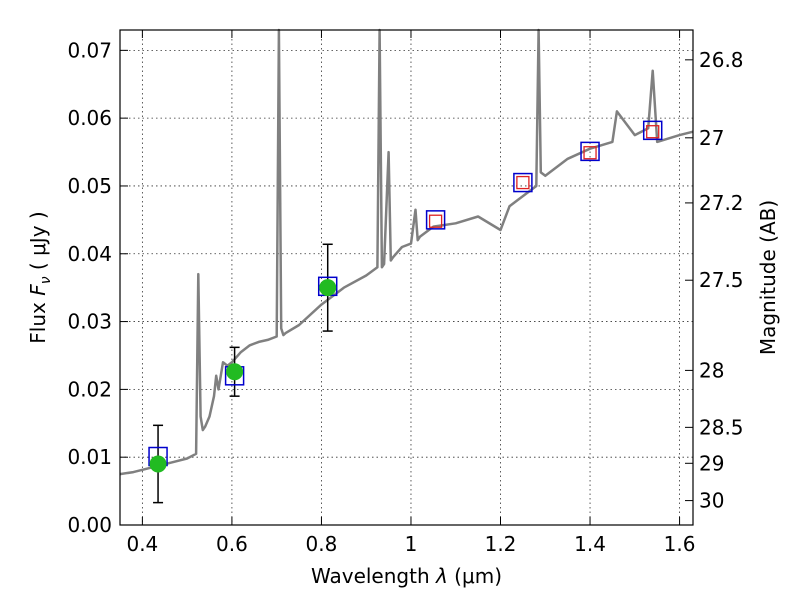 The width and height of the screenshot is (800, 600). I want to click on y2-axis-label: Magnitude (AB), so click(768, 277).